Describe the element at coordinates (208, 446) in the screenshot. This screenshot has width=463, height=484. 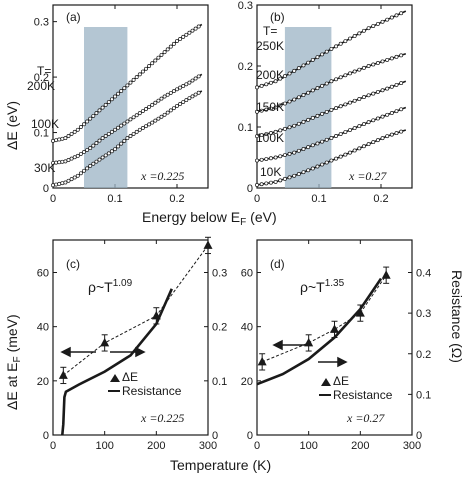
I see `panel-c-x-tick-label: 300` at that location.